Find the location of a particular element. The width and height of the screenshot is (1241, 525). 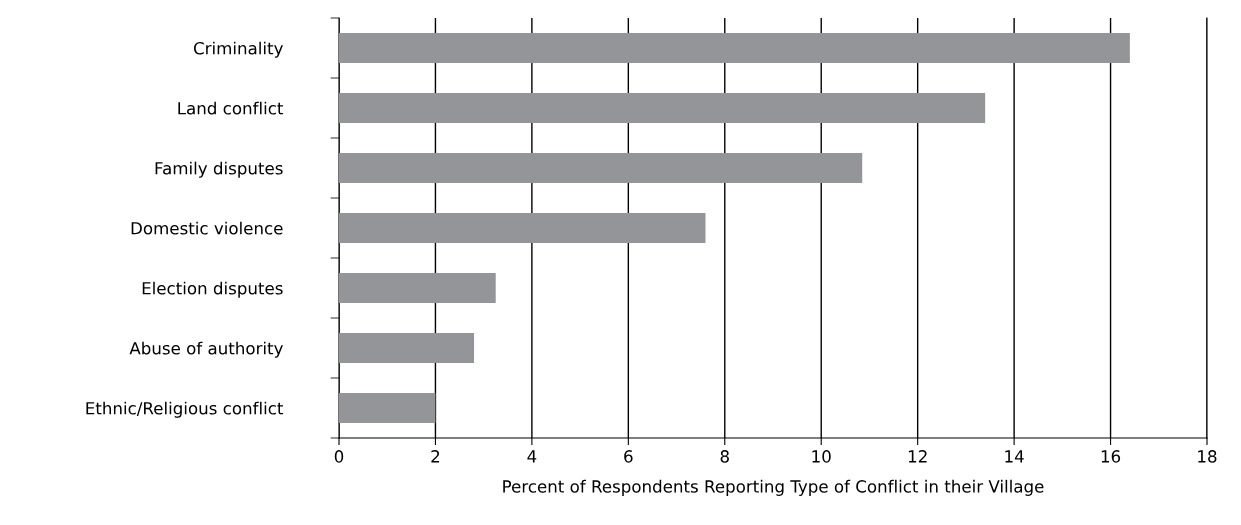

x-tick-label: 4 is located at coordinates (532, 456).